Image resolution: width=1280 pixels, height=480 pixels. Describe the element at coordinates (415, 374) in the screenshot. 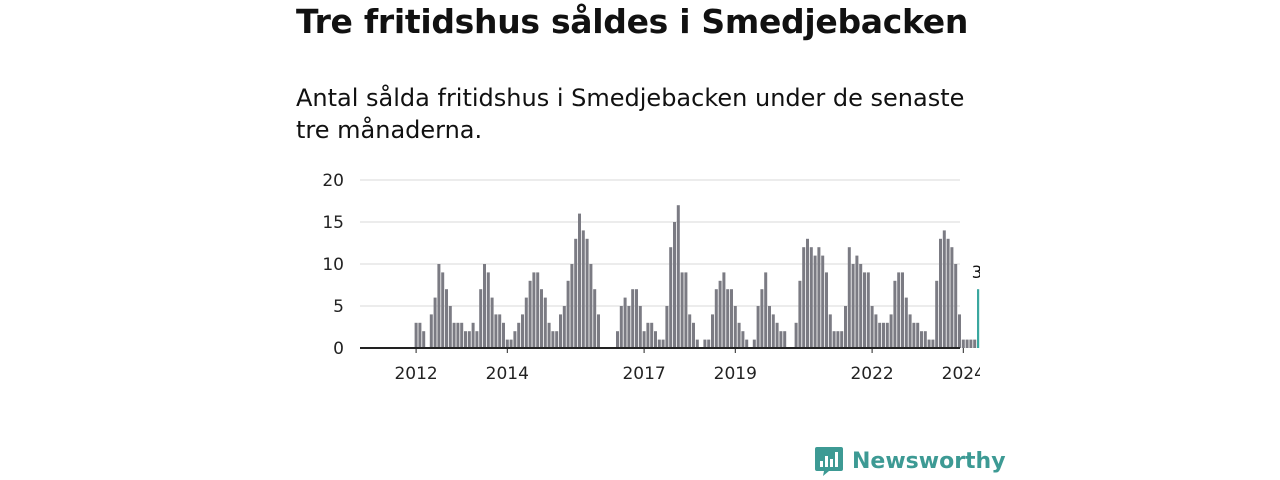

I see `x-tick-label: 2012` at that location.